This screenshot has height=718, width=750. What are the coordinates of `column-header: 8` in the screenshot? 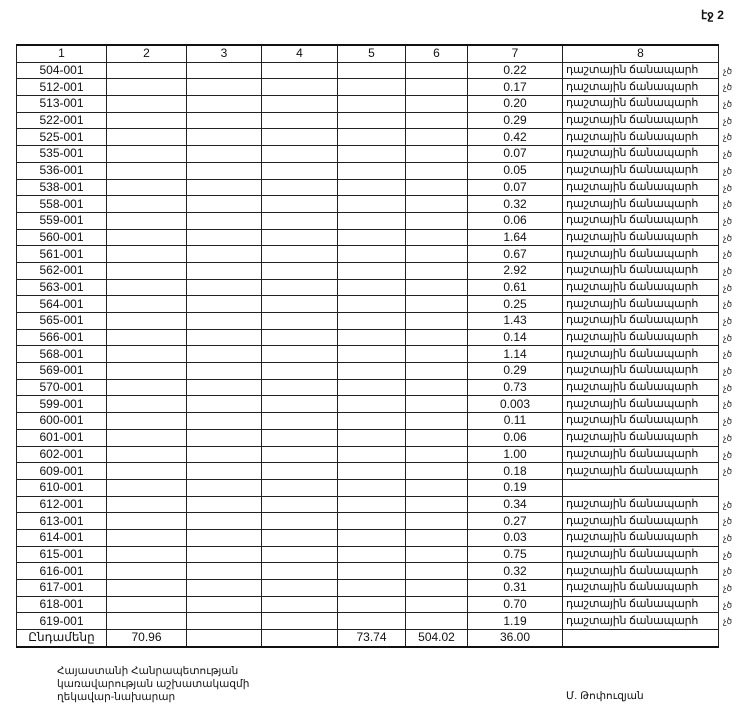 It's located at (640, 53).